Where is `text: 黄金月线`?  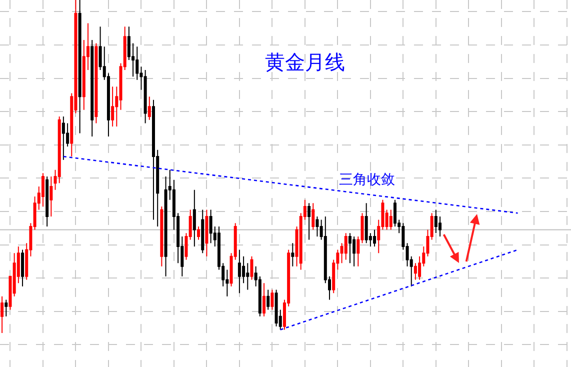 text: 黄金月线 is located at coordinates (305, 62).